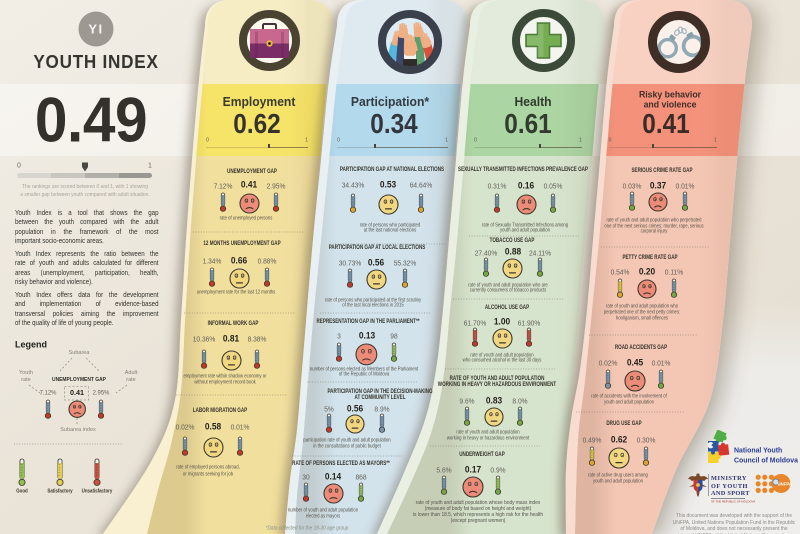  I want to click on svg-text: UNFPA, so click(785, 484).